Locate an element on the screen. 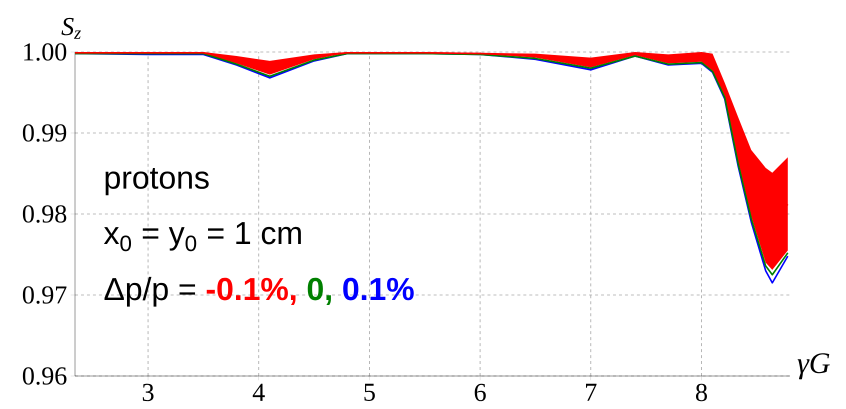 This screenshot has width=846, height=409. y-tick-label: 0.99 is located at coordinates (44, 133).